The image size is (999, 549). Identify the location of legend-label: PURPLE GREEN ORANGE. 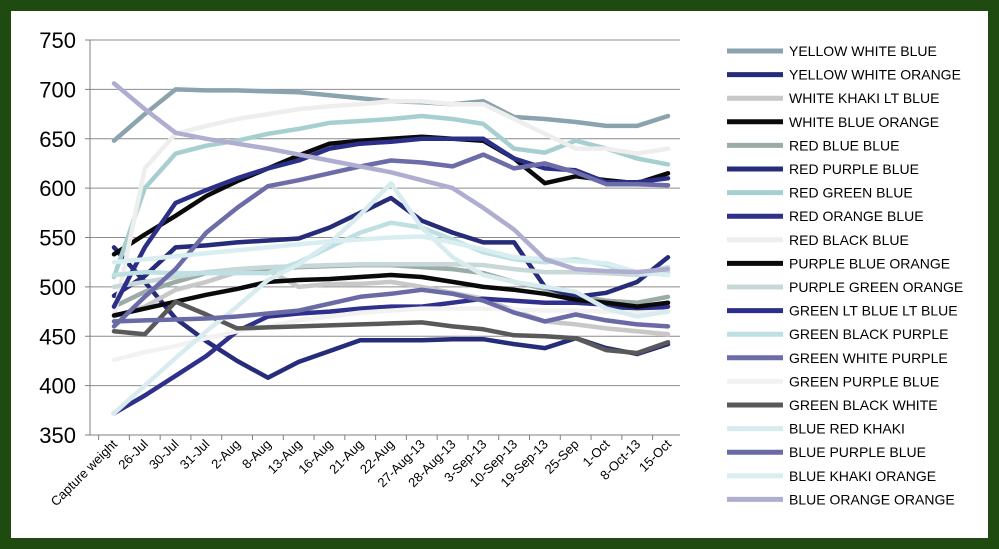
(876, 287).